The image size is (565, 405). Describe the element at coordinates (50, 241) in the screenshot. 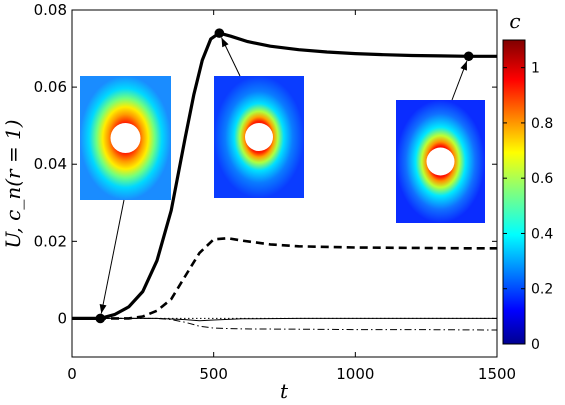

I see `y-tick-label: 0.02` at that location.